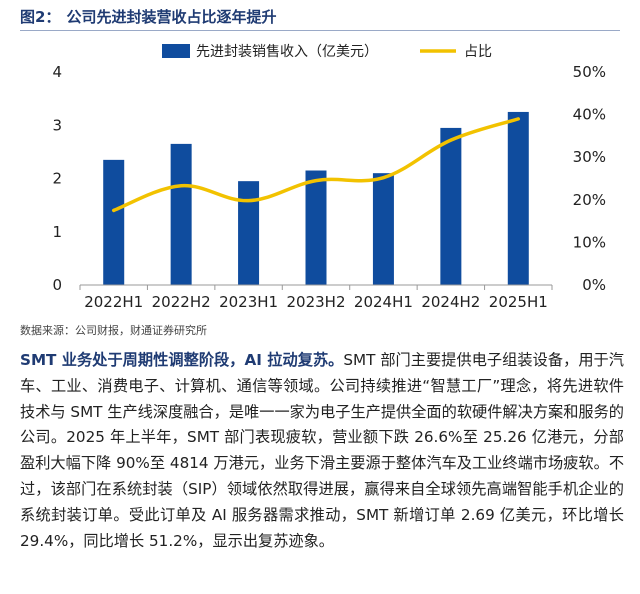 The width and height of the screenshot is (640, 594). Describe the element at coordinates (594, 285) in the screenshot. I see `right-tick-label: 0%` at that location.